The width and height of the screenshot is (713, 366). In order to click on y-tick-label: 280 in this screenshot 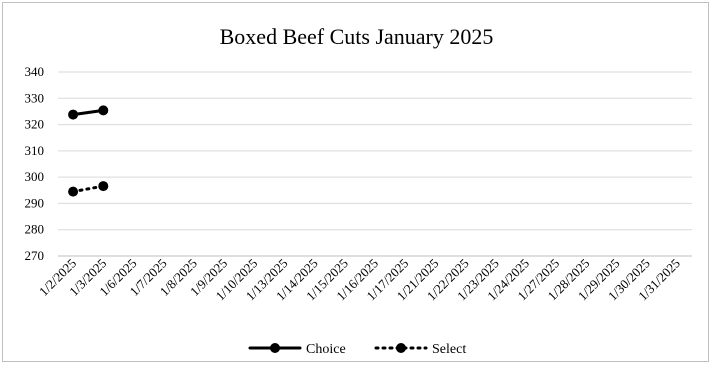, I will do `click(35, 229)`.